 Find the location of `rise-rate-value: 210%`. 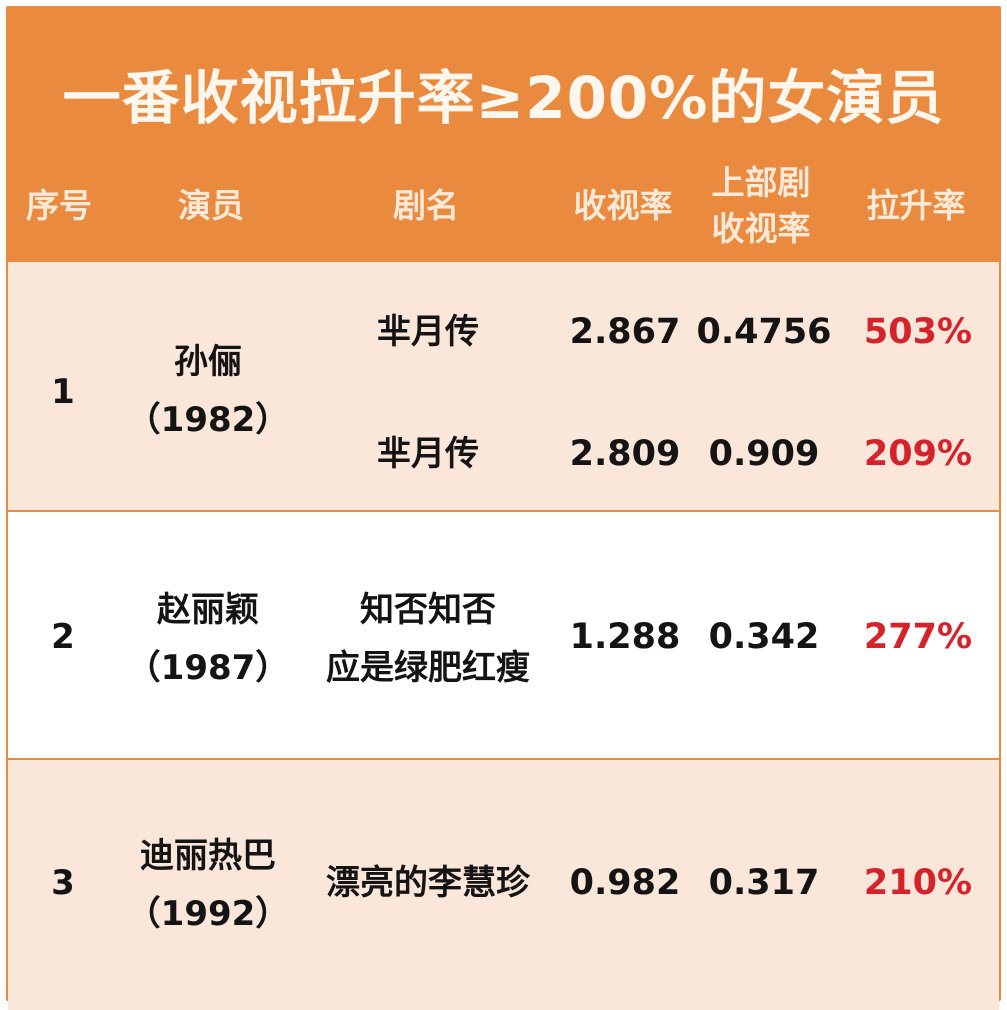

rise-rate-value: 210% is located at coordinates (918, 883).